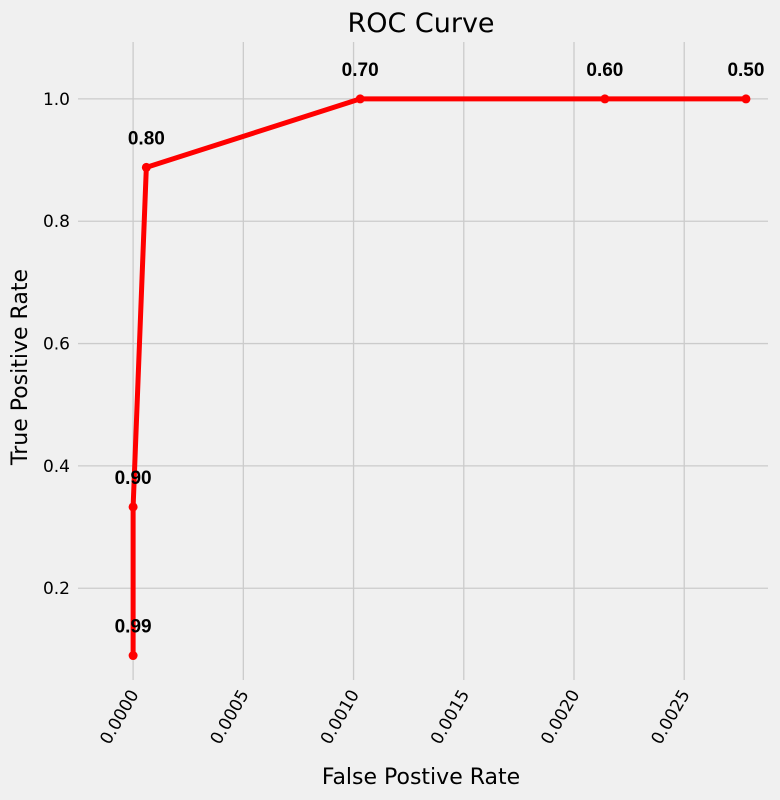 Image resolution: width=780 pixels, height=800 pixels. Describe the element at coordinates (56, 467) in the screenshot. I see `y-tick-label: 0.4` at that location.